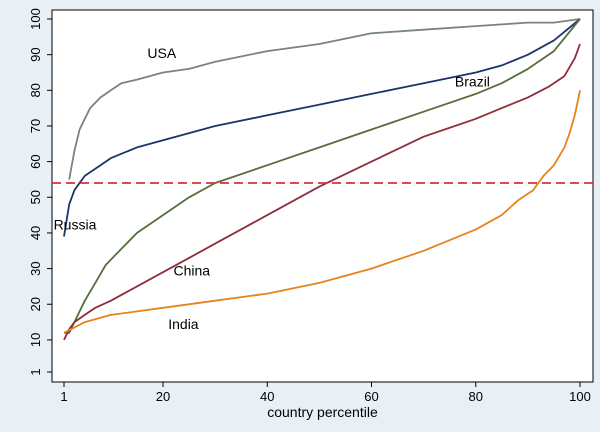 This screenshot has height=432, width=600. I want to click on x-tick-label: 1, so click(63, 396).